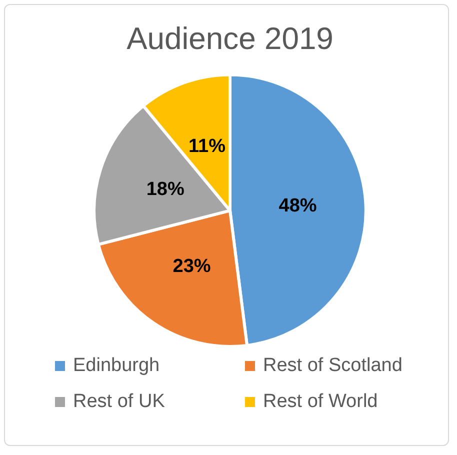  Describe the element at coordinates (116, 366) in the screenshot. I see `legend-label: Edinburgh` at that location.